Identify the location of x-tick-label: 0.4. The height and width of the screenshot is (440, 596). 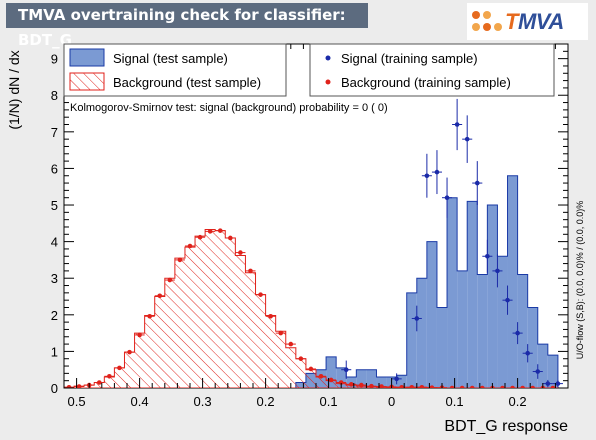
(140, 401).